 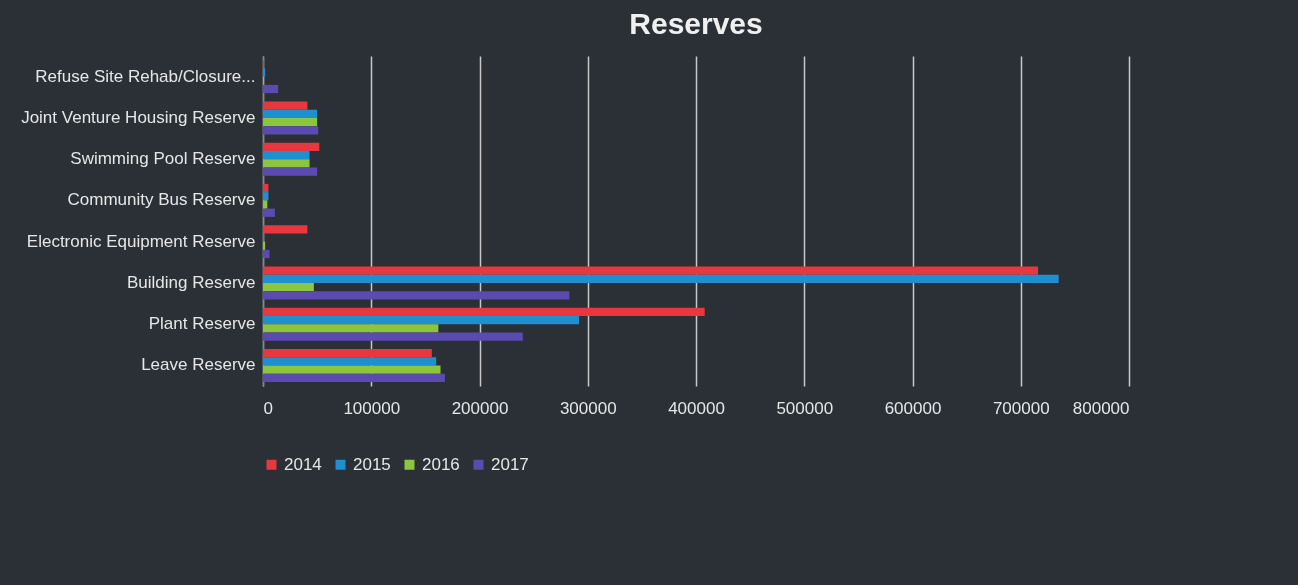 I want to click on y-tick-label: Joint Venture Housing Reserve, so click(x=138, y=117).